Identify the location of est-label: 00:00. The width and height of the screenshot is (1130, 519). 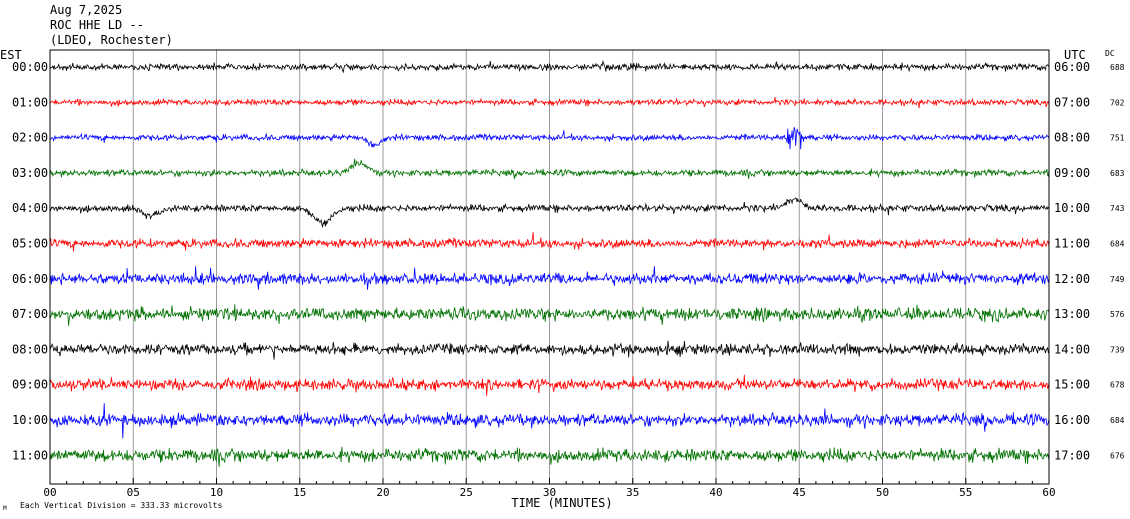
(30, 67).